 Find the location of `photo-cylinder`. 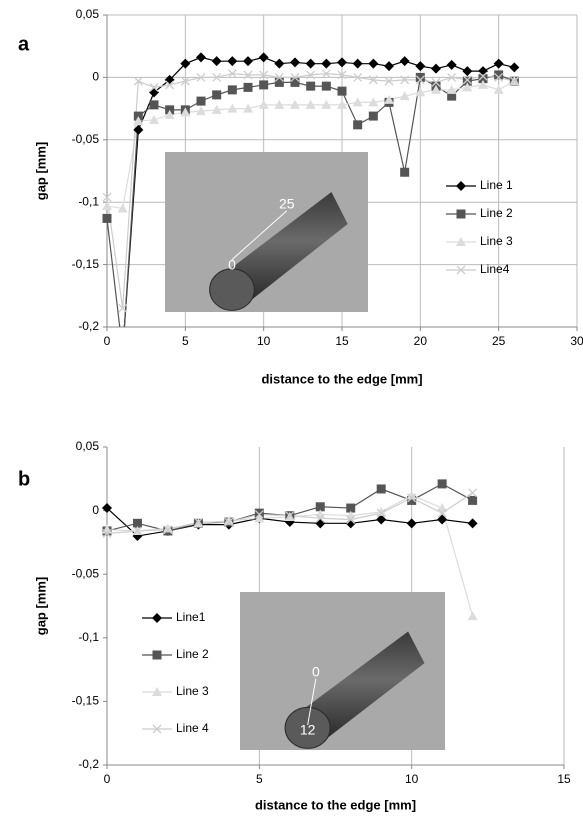

photo-cylinder is located at coordinates (284, 246).